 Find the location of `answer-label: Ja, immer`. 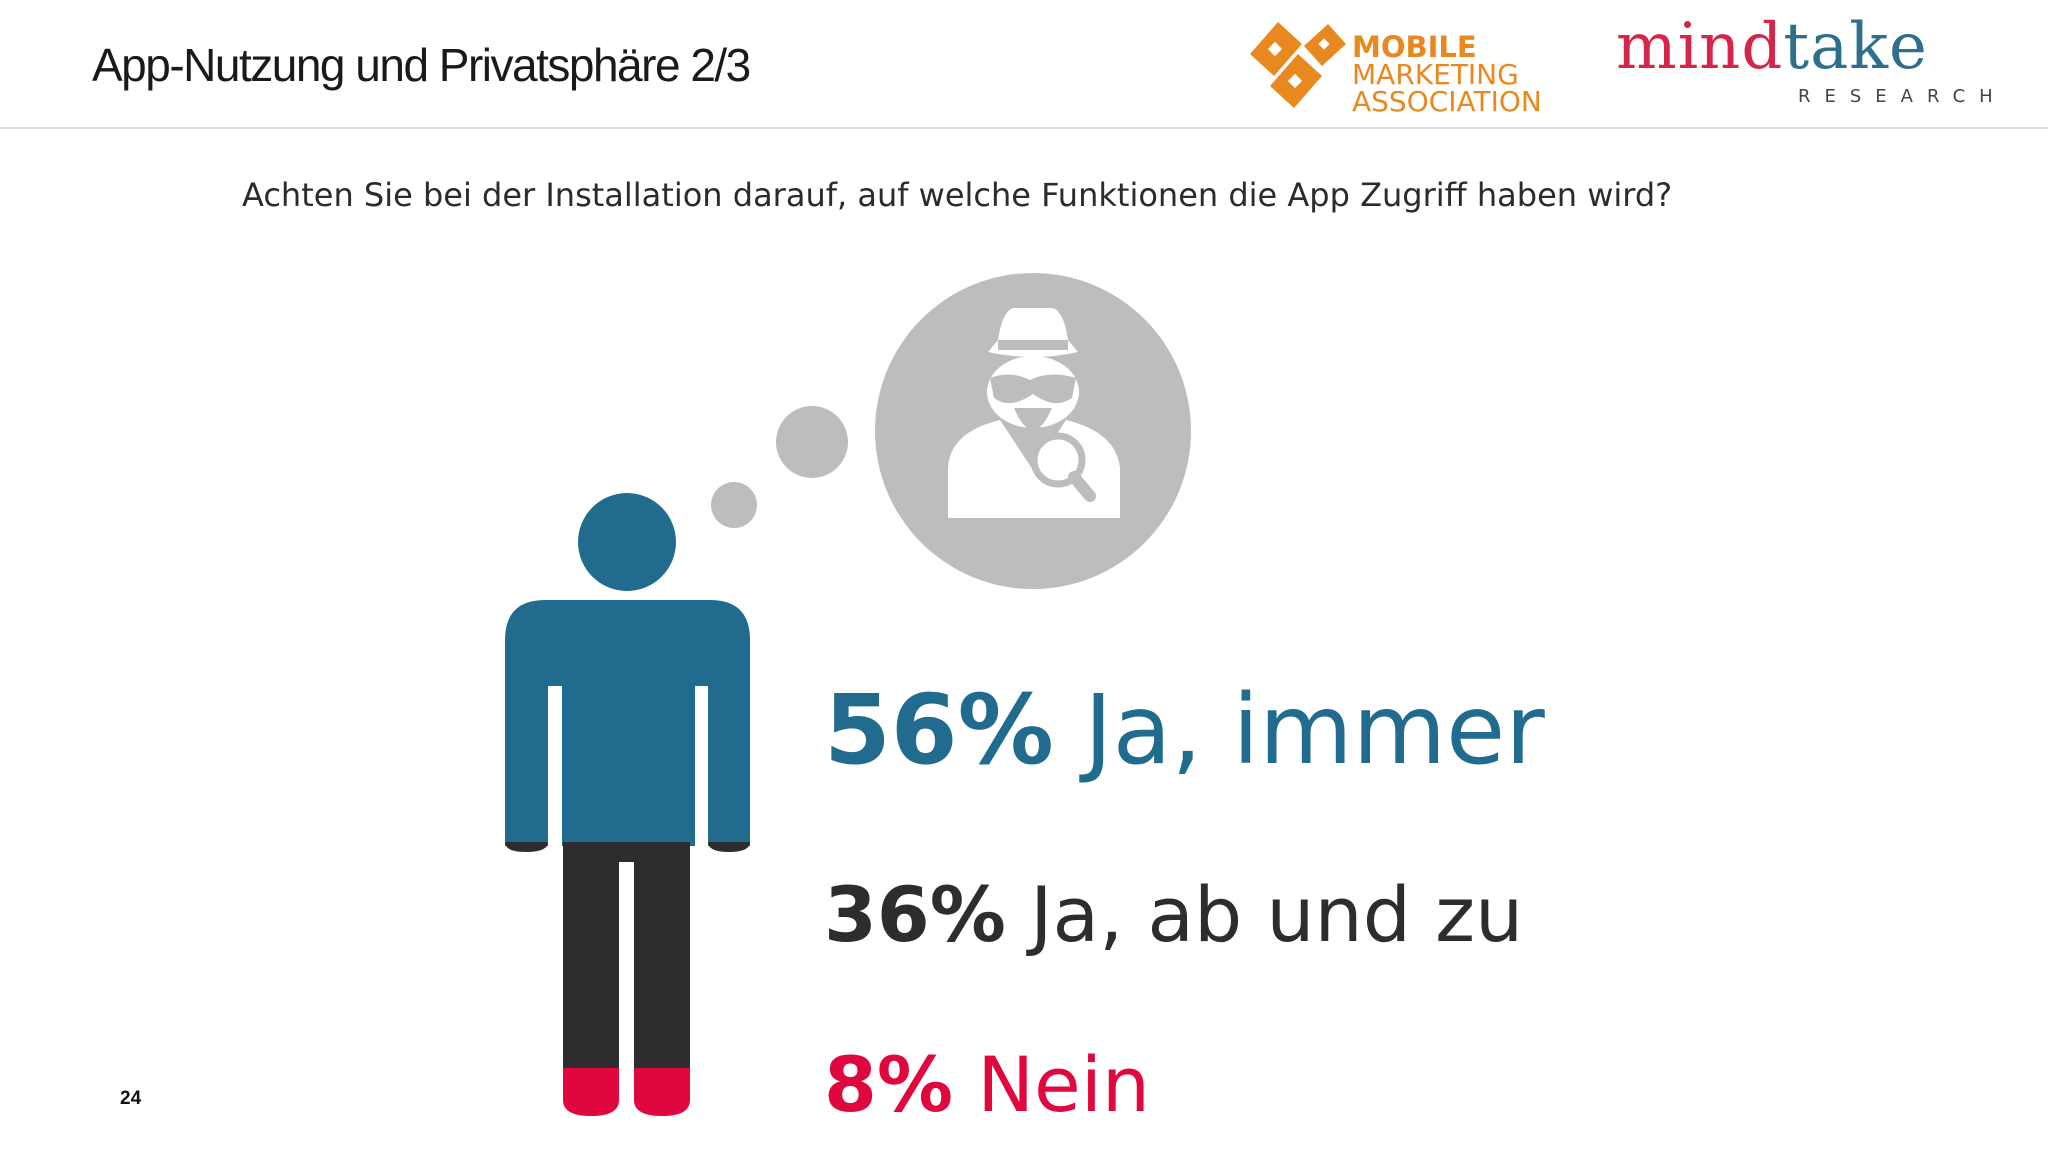

answer-label: Ja, immer is located at coordinates (1314, 730).